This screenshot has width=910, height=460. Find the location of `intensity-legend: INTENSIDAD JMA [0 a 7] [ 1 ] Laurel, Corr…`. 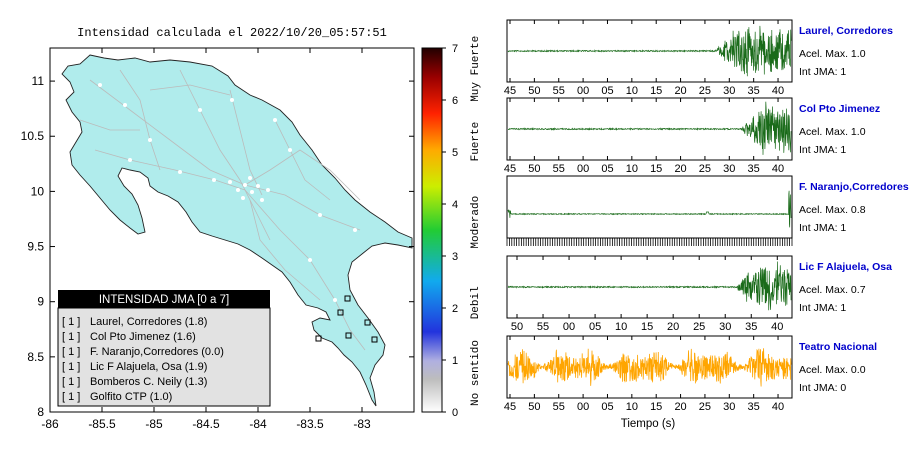

intensity-legend: INTENSIDAD JMA [0 a 7] [ 1 ] Laurel, Corr… is located at coordinates (164, 348).